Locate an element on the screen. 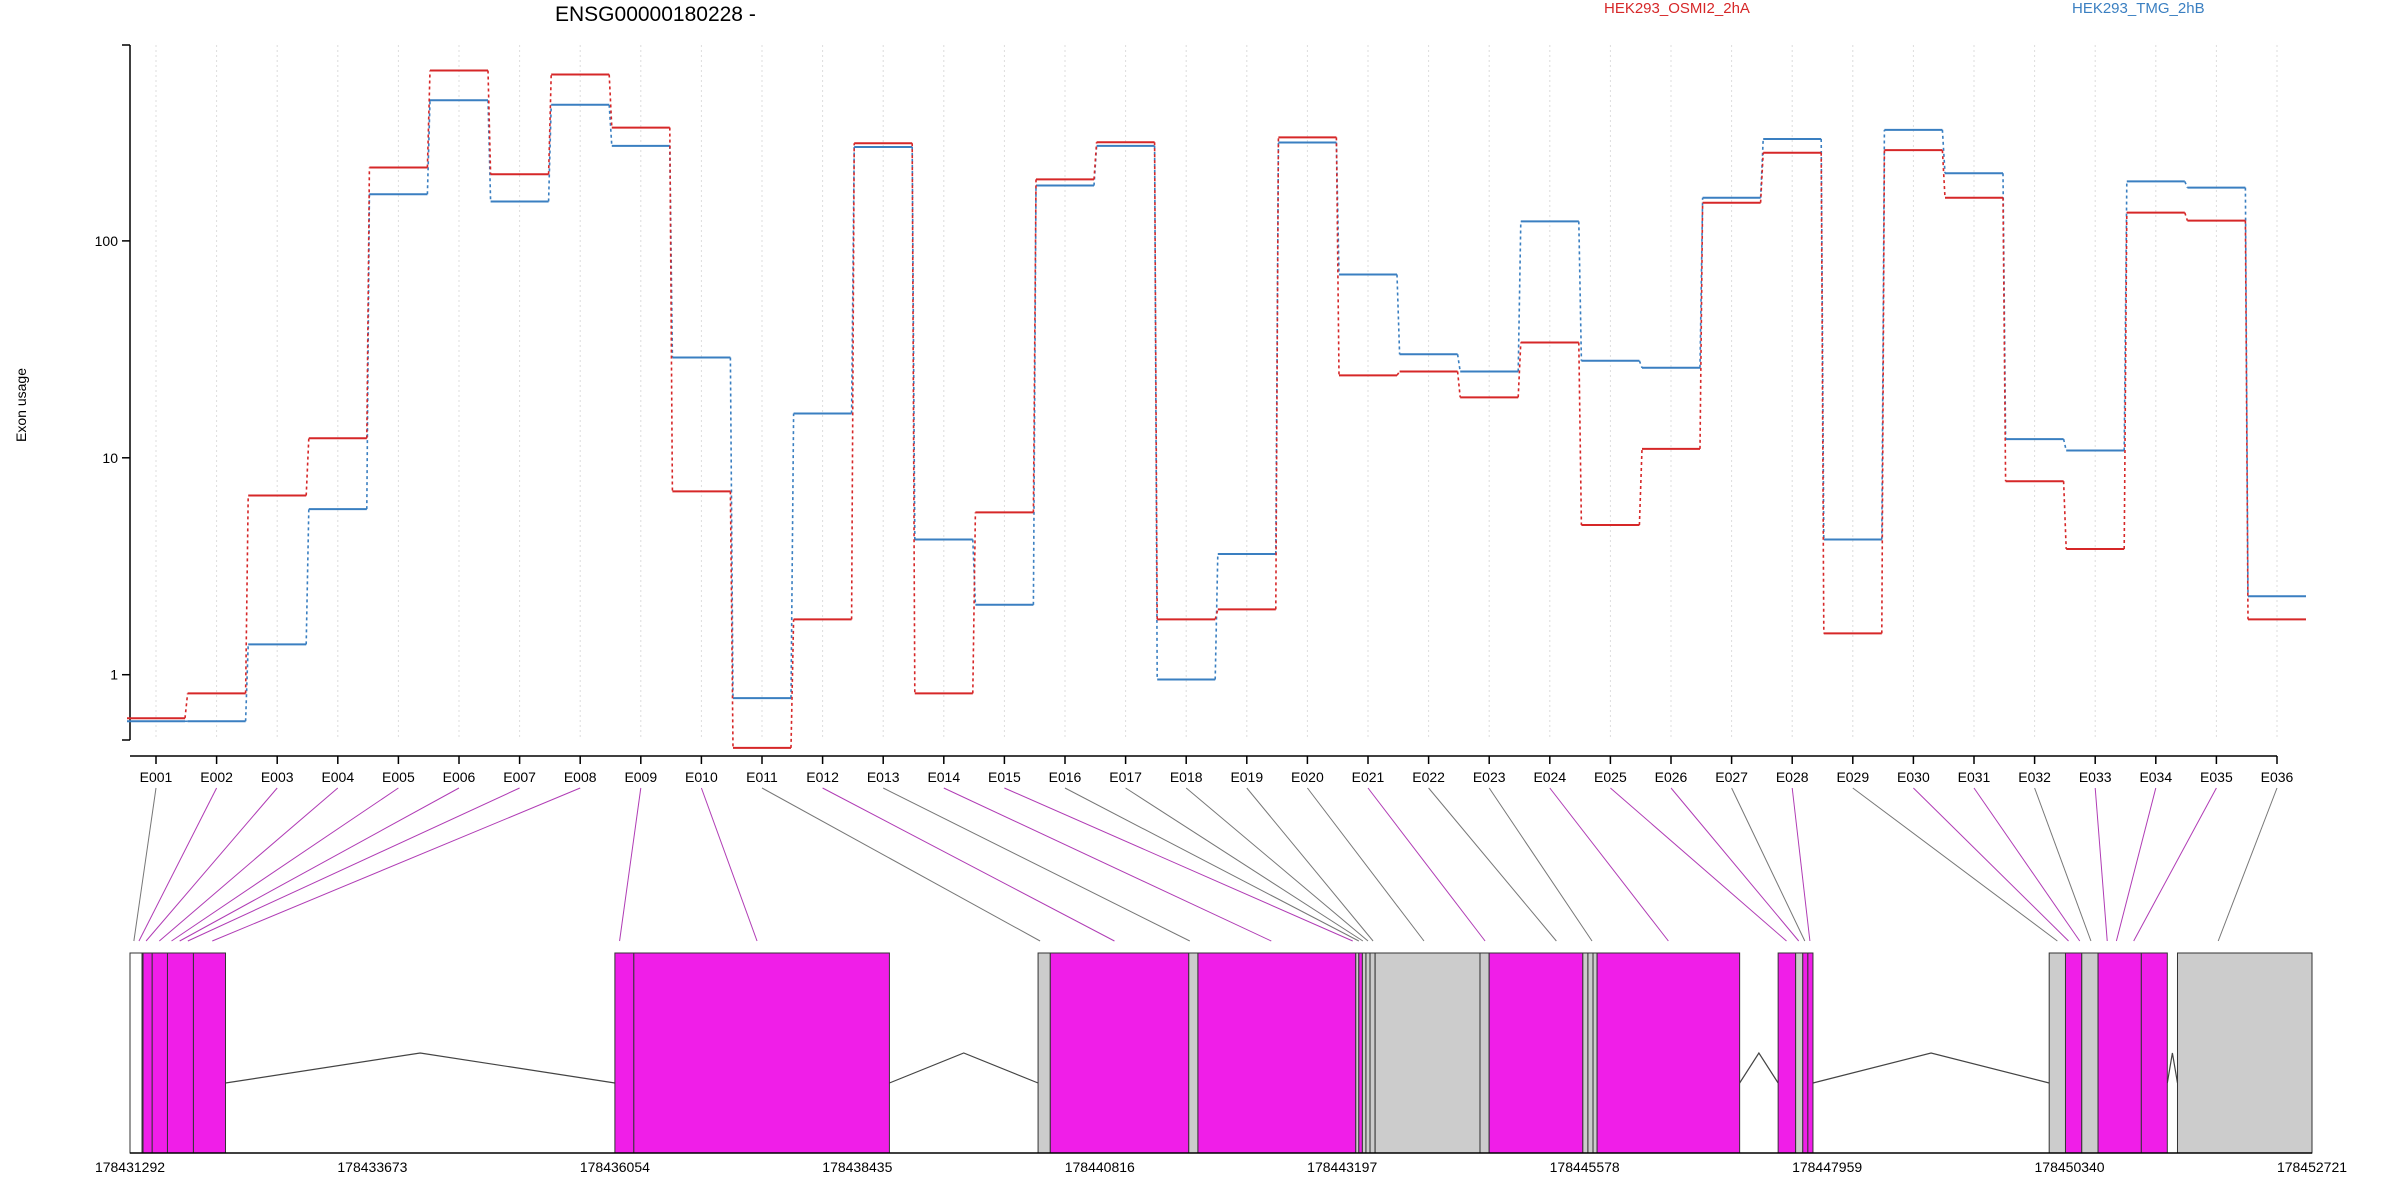 The image size is (2400, 1200). x-tick-label: E003 is located at coordinates (277, 777).